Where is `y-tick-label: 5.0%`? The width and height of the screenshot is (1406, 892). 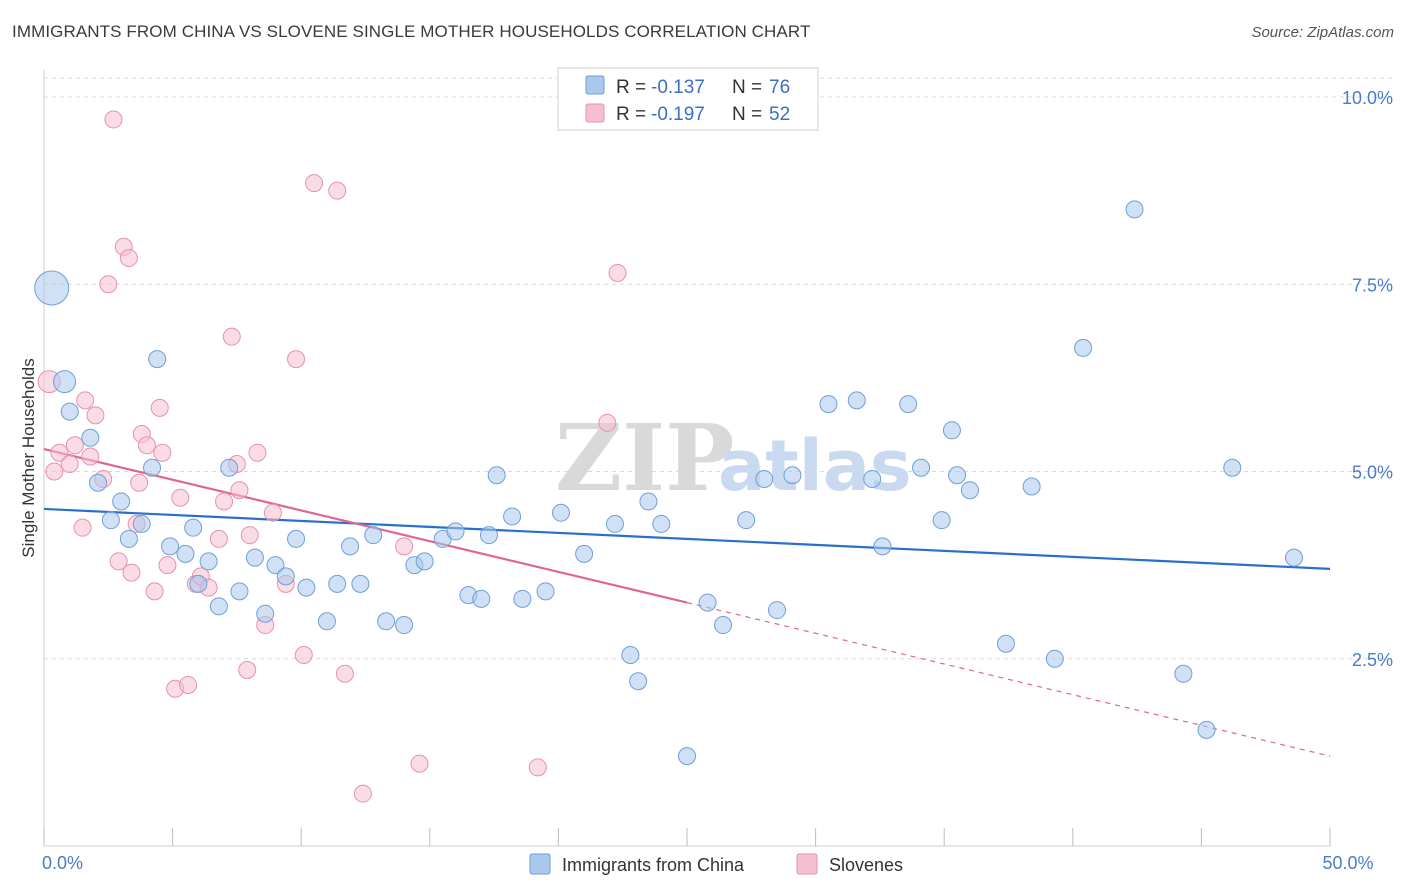
y-tick-label: 5.0% is located at coordinates (1372, 473).